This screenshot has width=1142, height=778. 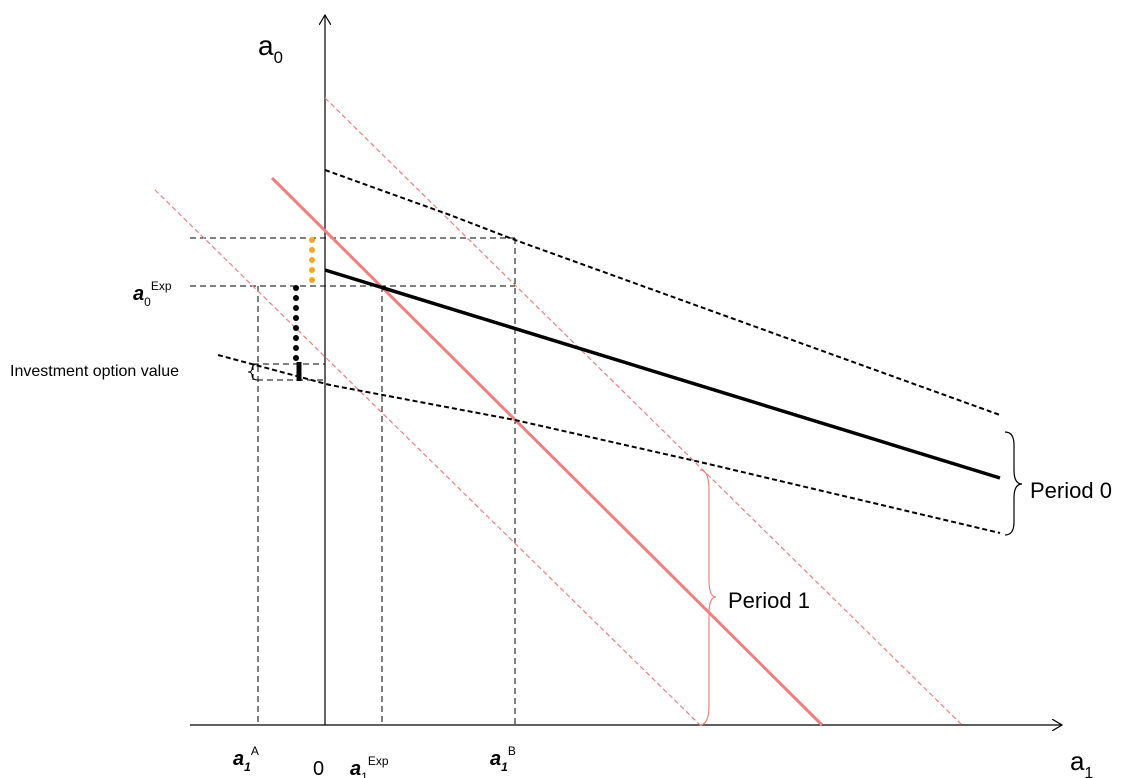 I want to click on black-dots, so click(x=296, y=323).